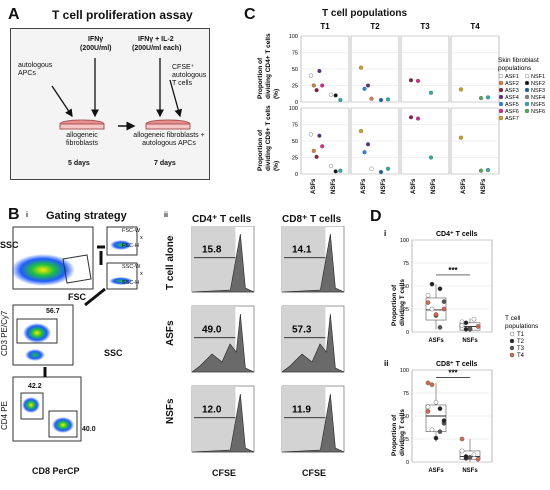 Image resolution: width=550 pixels, height=490 pixels. What do you see at coordinates (268, 66) in the screenshot?
I see `row-label-line: dividing CD4+ T cells` at bounding box center [268, 66].